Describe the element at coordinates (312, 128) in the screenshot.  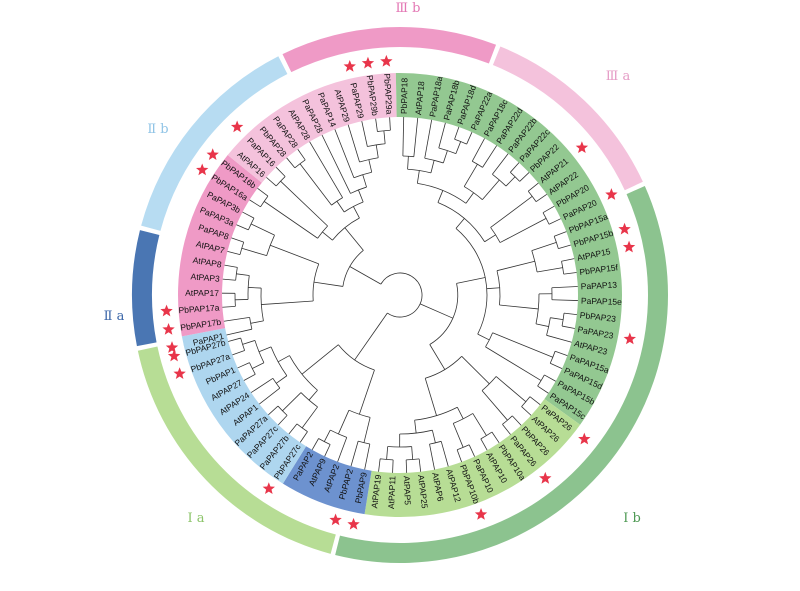
I see `clade-band-IIIa` at that location.